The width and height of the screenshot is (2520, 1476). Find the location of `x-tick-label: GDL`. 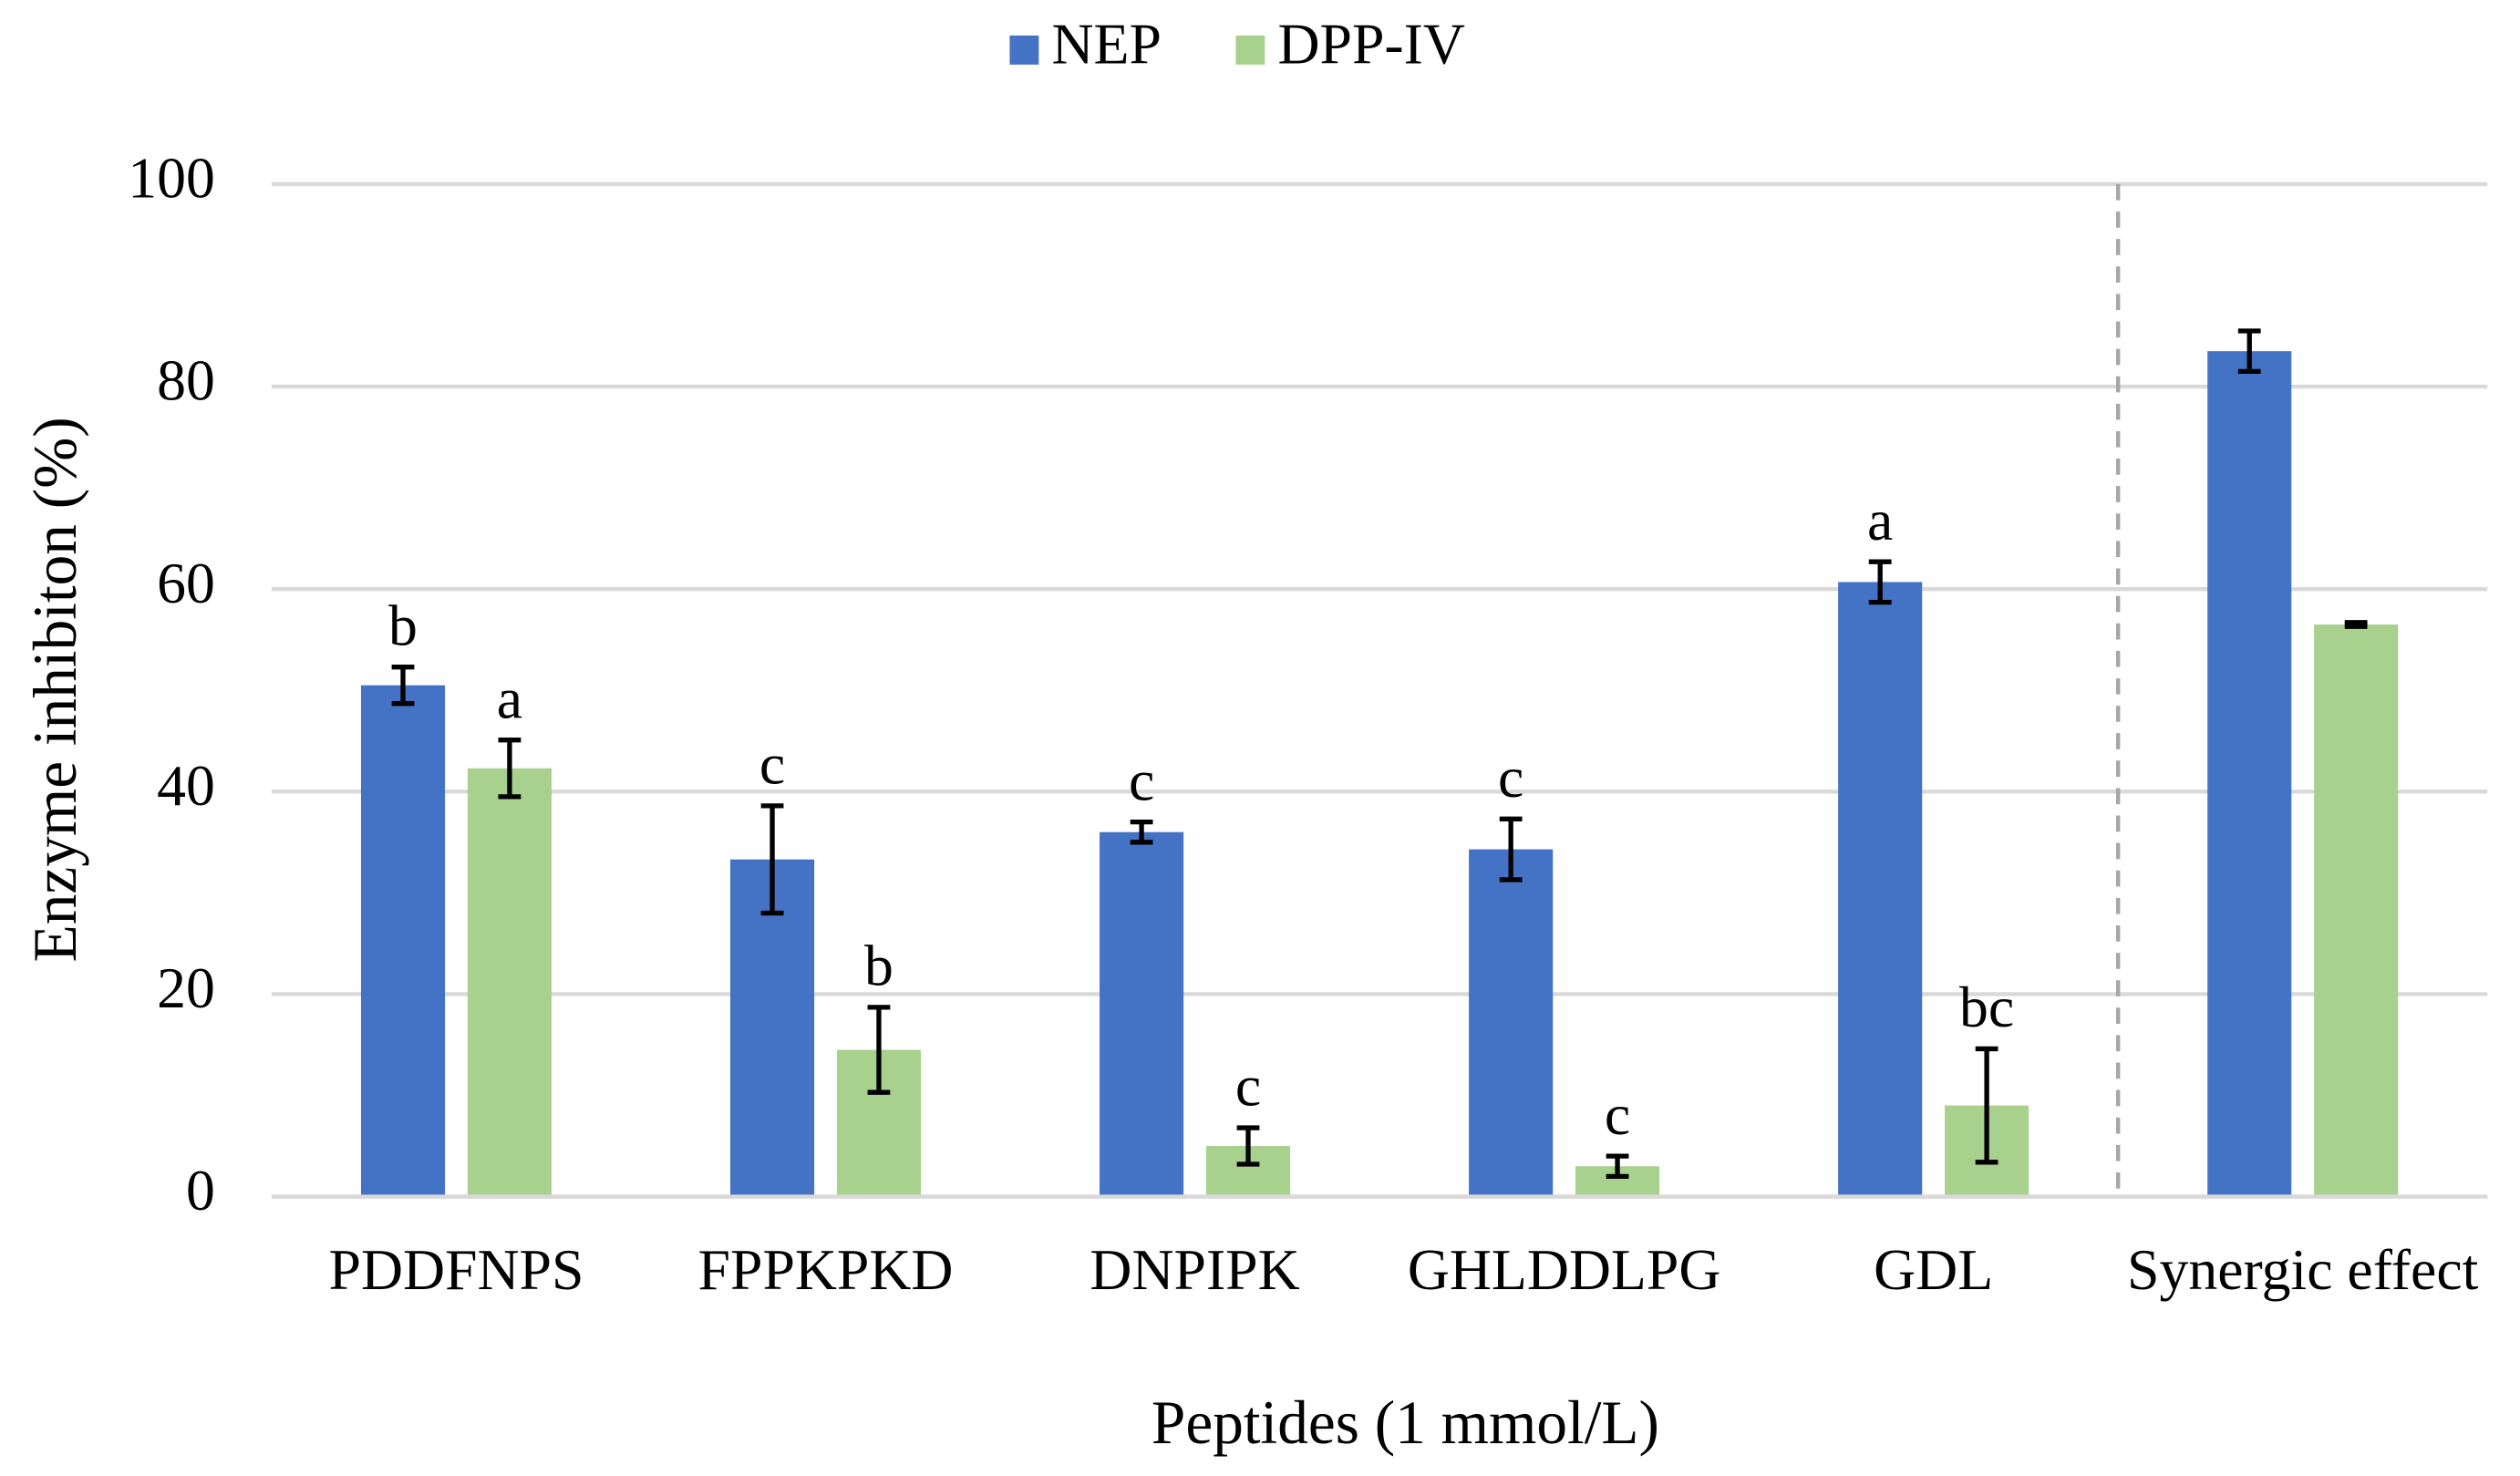

x-tick-label: GDL is located at coordinates (1933, 1269).